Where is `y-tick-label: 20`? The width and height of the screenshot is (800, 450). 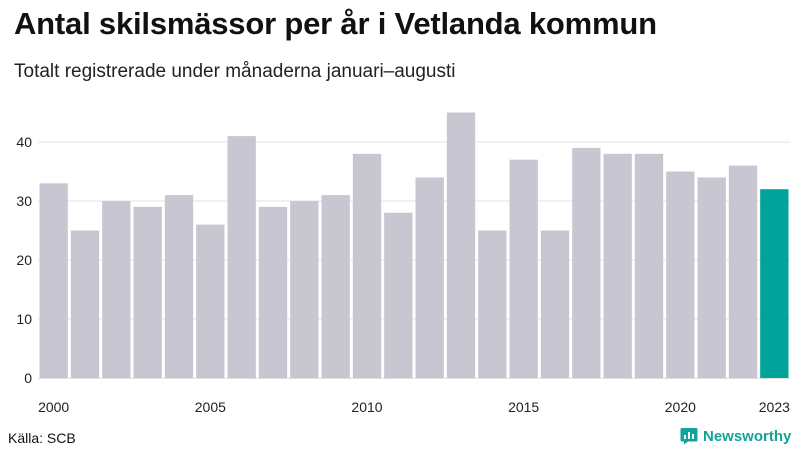 y-tick-label: 20 is located at coordinates (24, 260).